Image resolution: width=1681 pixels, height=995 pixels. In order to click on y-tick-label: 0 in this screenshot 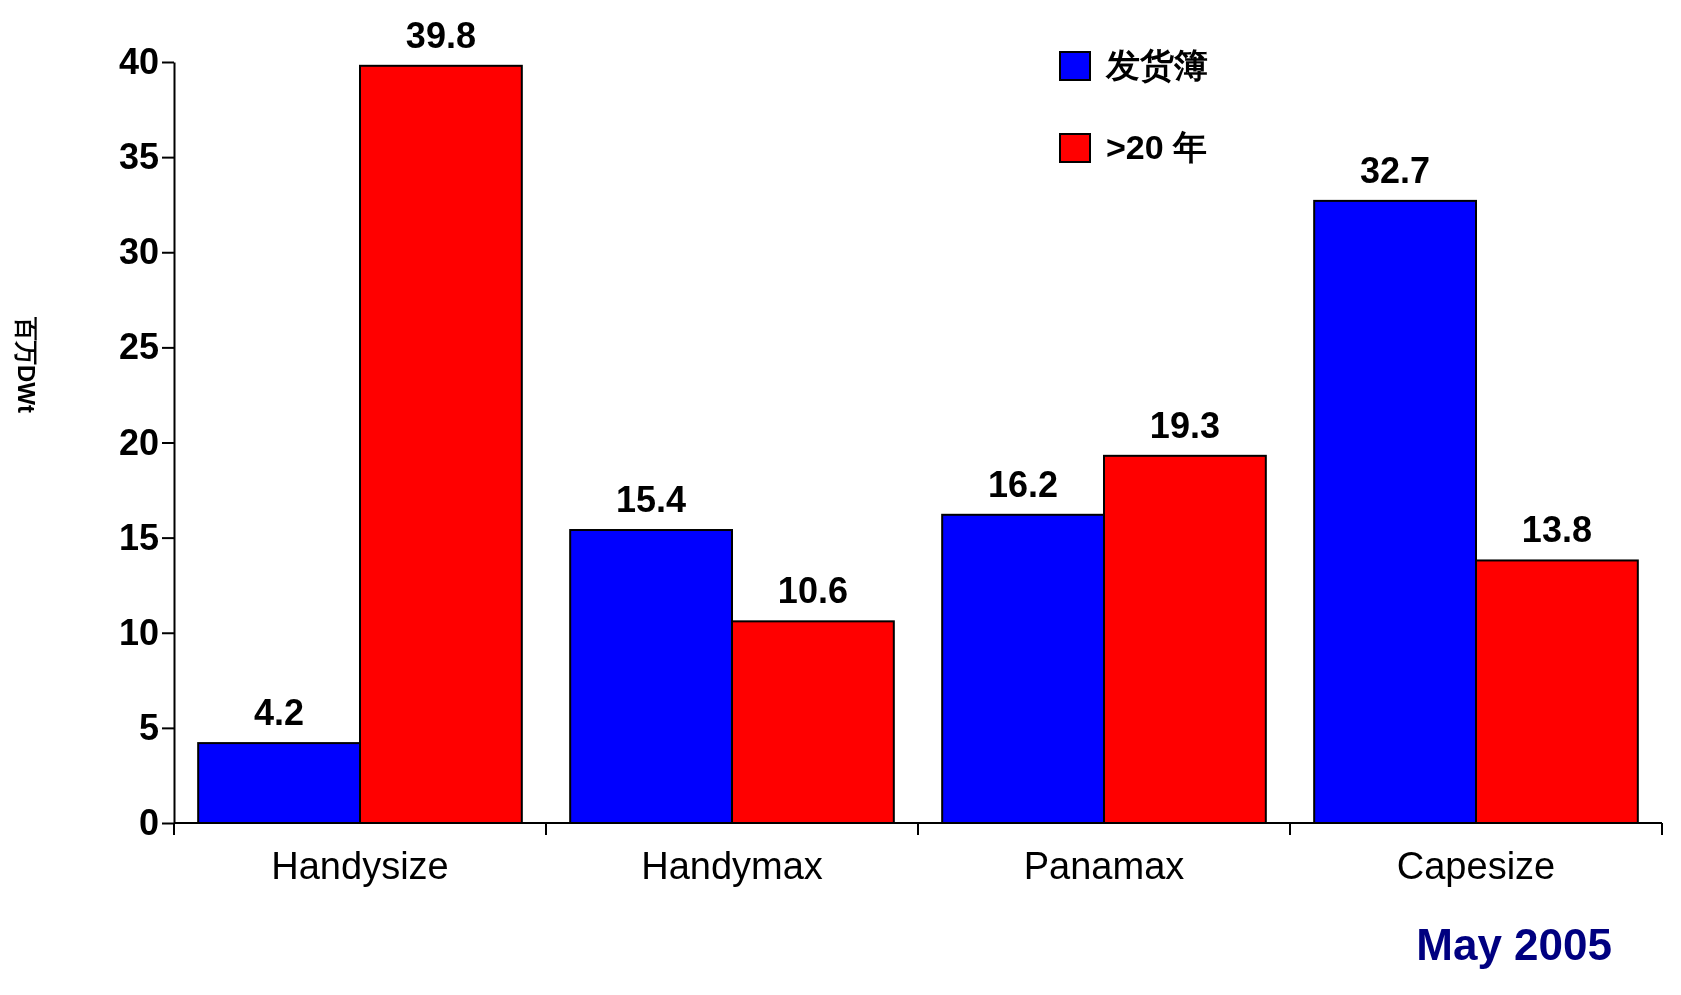, I will do `click(148, 823)`.